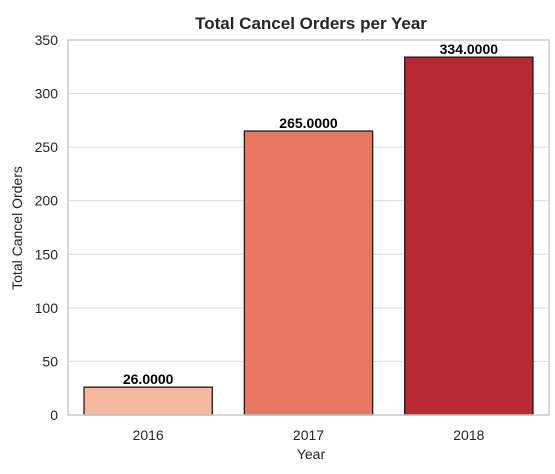  I want to click on chart-title: Total Cancel Orders per Year, so click(311, 23).